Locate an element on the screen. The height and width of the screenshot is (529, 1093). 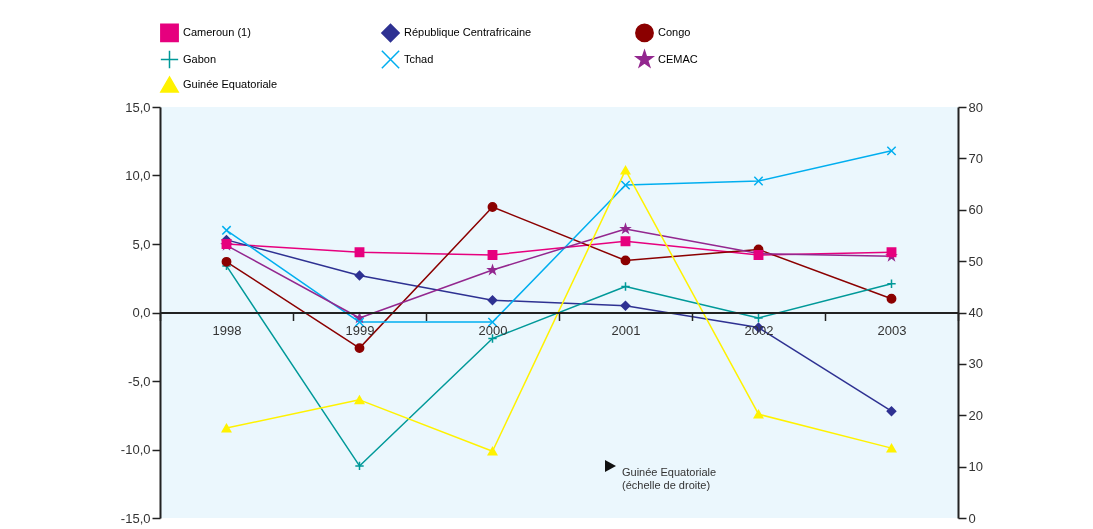
y-tick-label: 0,0 is located at coordinates (141, 312).